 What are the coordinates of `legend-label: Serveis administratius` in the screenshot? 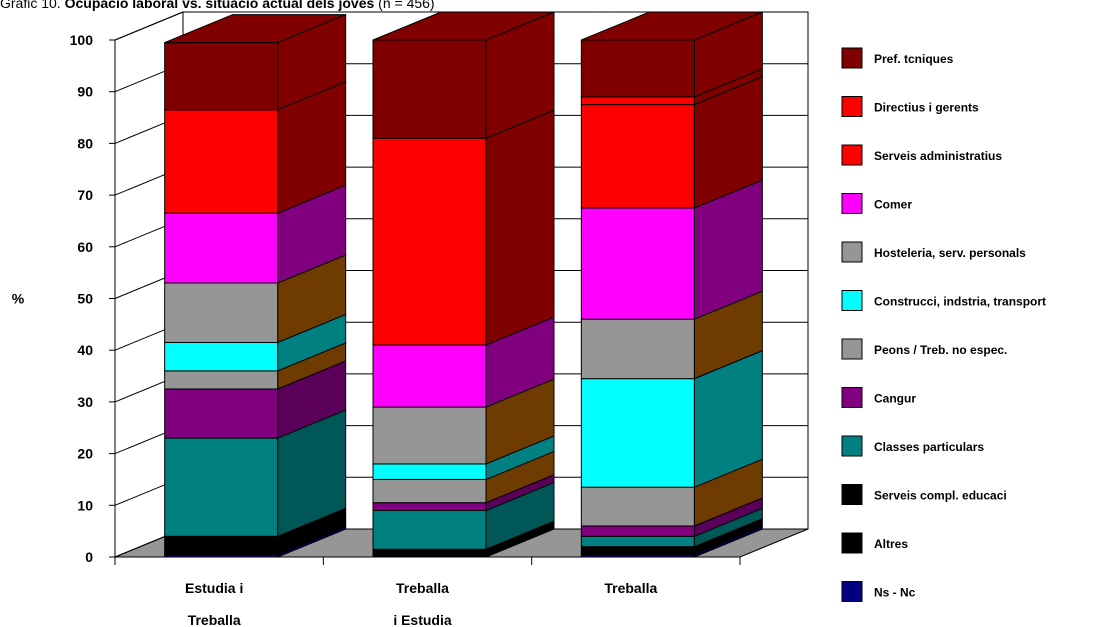 It's located at (938, 156).